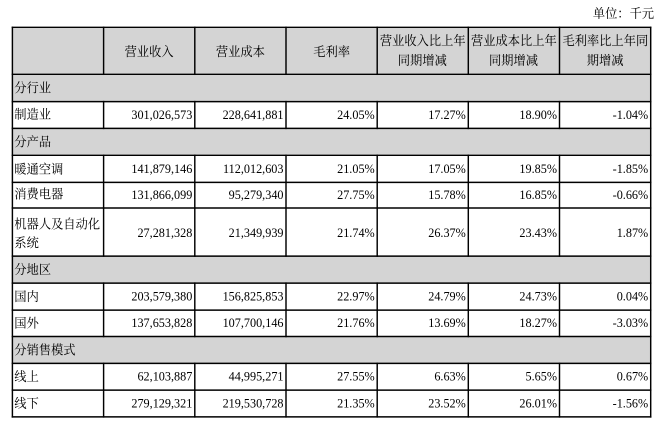  What do you see at coordinates (447, 323) in the screenshot?
I see `svg-text: 13.69%` at bounding box center [447, 323].